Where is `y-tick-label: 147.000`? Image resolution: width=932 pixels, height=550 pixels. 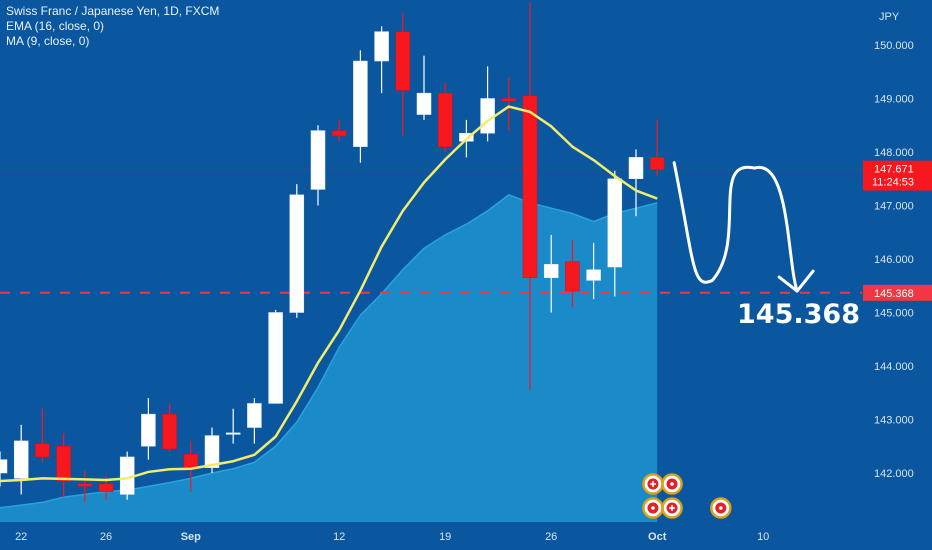 y-tick-label: 147.000 is located at coordinates (894, 207).